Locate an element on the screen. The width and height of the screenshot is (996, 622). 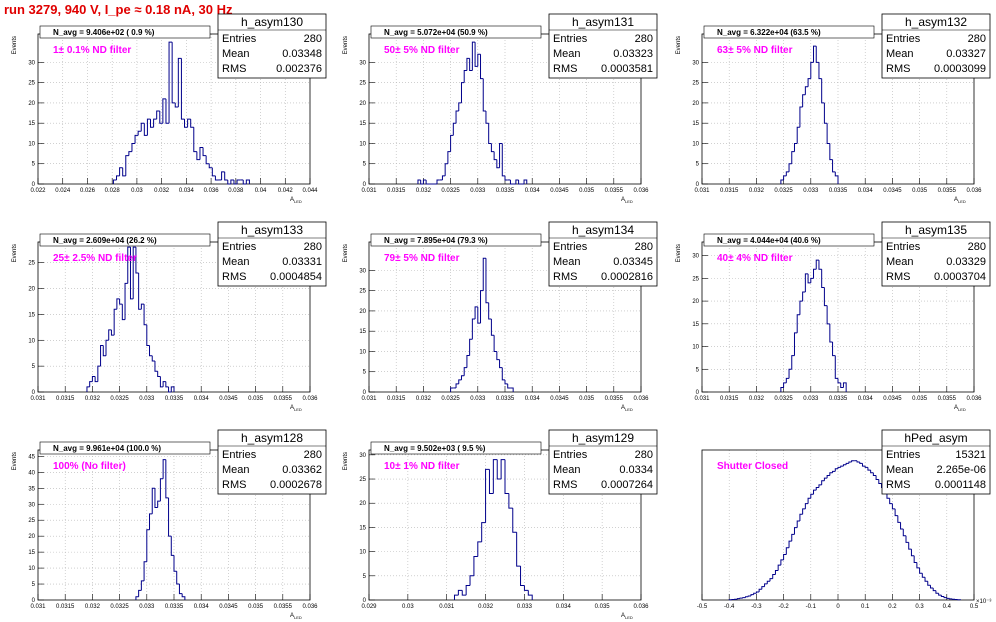
stats-value: 0.0002678 is located at coordinates (296, 485).